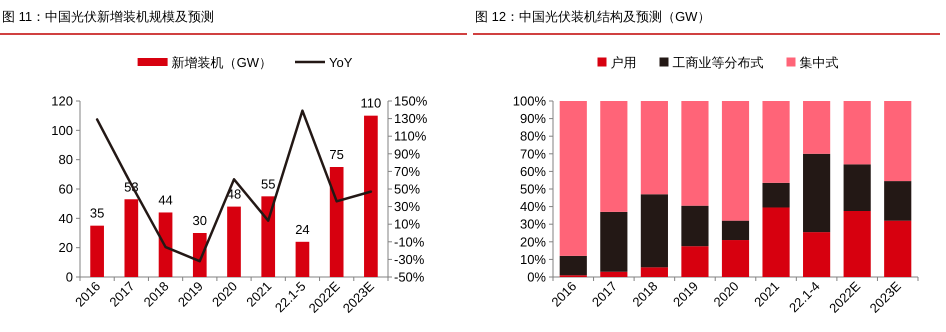 This screenshot has width=946, height=332. Describe the element at coordinates (65, 248) in the screenshot. I see `y-tick-label: 20` at that location.